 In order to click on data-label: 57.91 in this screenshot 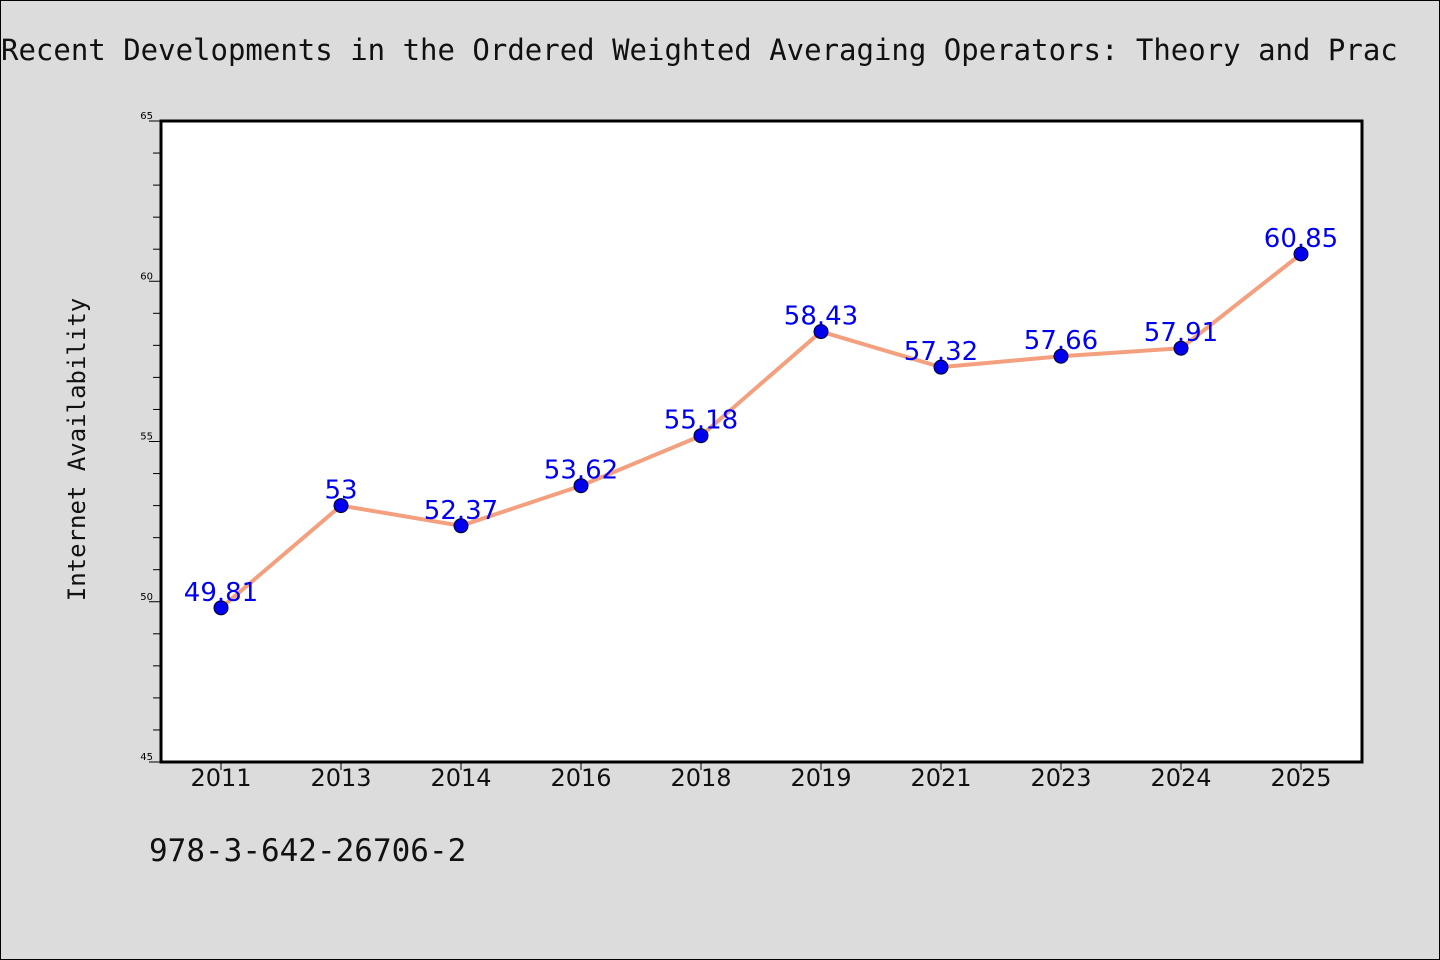, I will do `click(1181, 333)`.